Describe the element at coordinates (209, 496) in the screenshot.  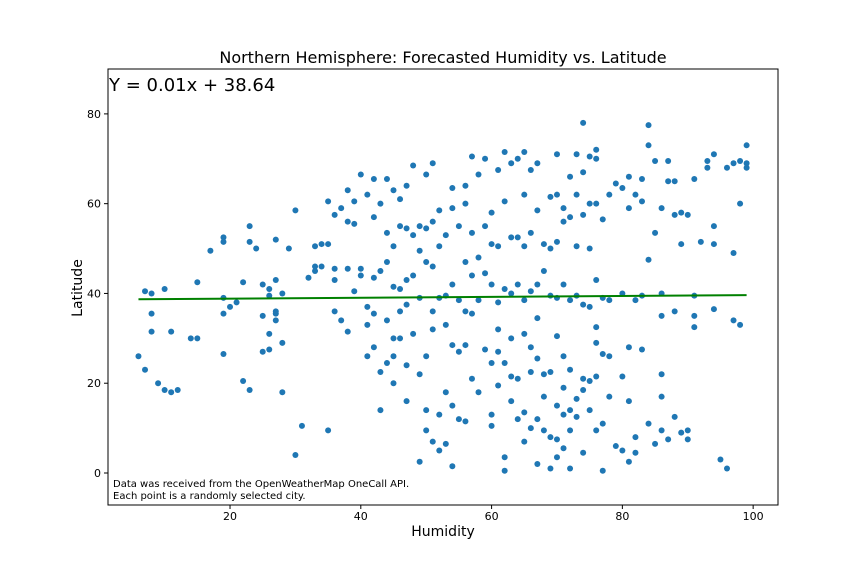
I see `note-line: Each point is a randomly selected city.` at that location.